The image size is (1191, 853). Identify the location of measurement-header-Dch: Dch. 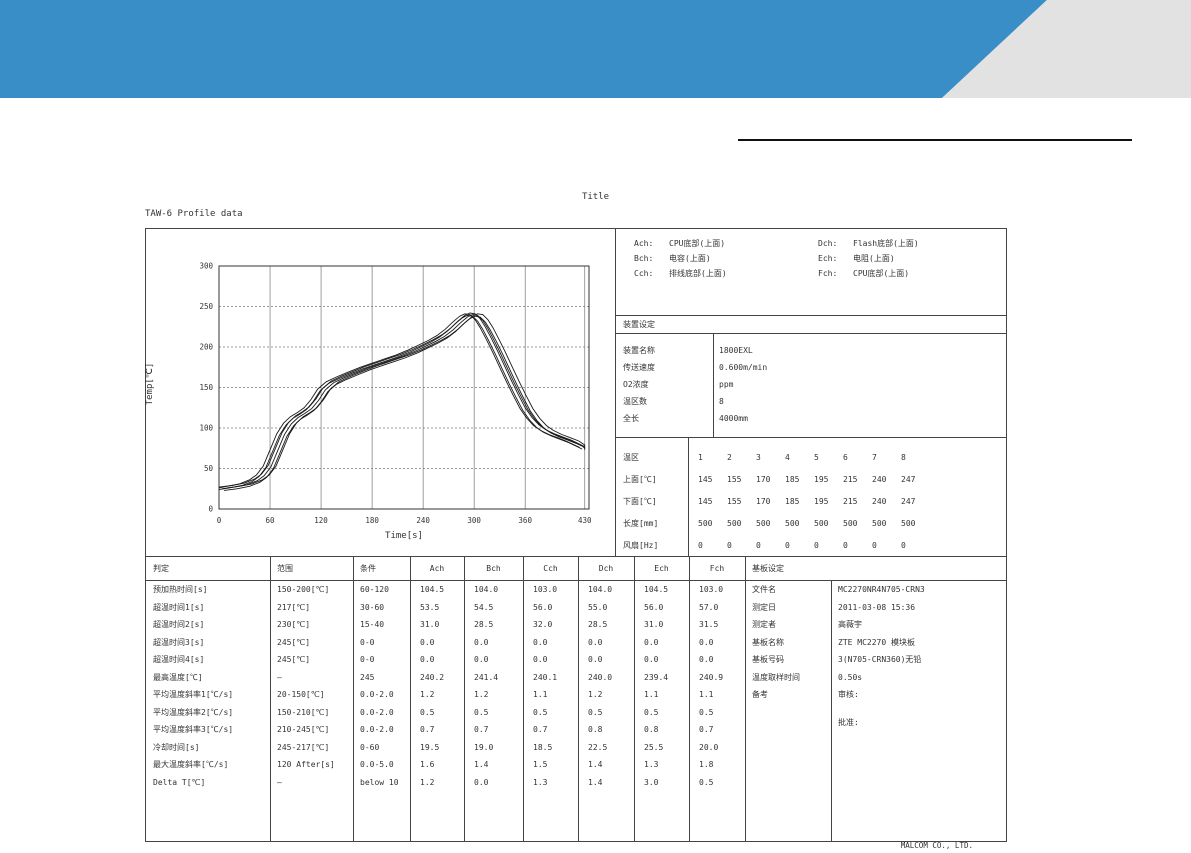
(606, 568).